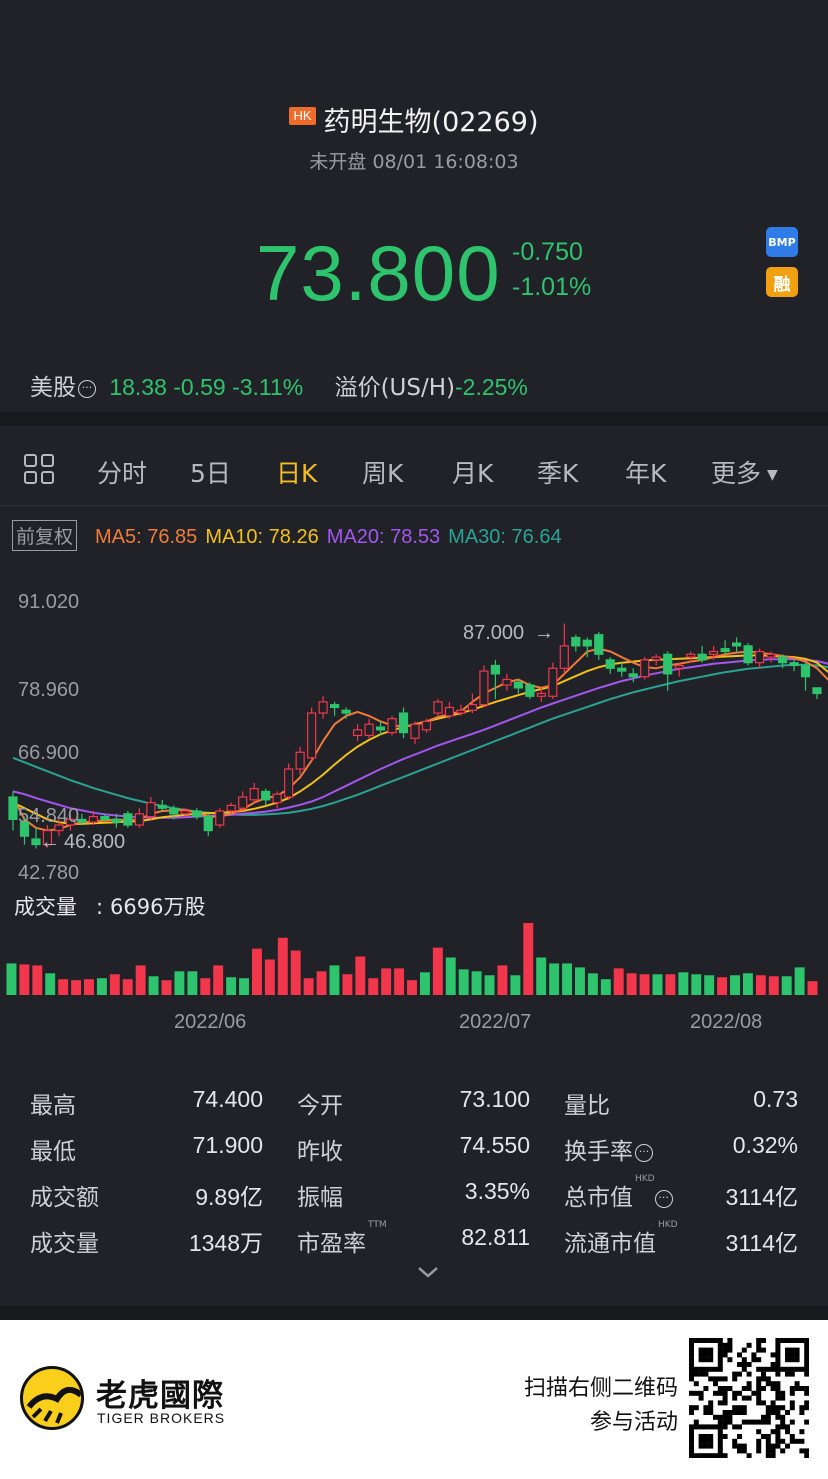 This screenshot has height=1479, width=828. Describe the element at coordinates (428, 1272) in the screenshot. I see `chevron-down-icon` at that location.